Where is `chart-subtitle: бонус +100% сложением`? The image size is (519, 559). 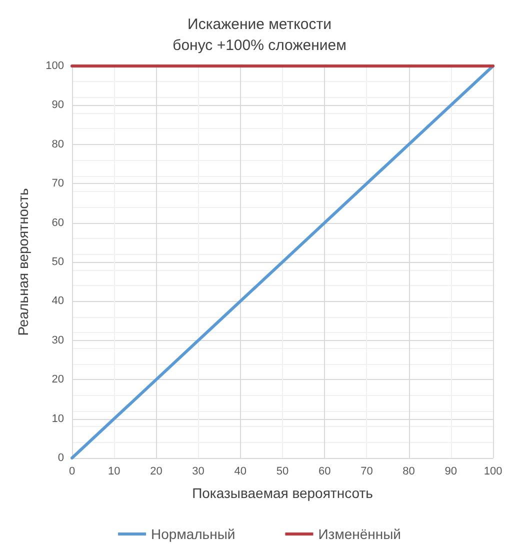 chart-subtitle: бонус +100% сложением is located at coordinates (259, 45).